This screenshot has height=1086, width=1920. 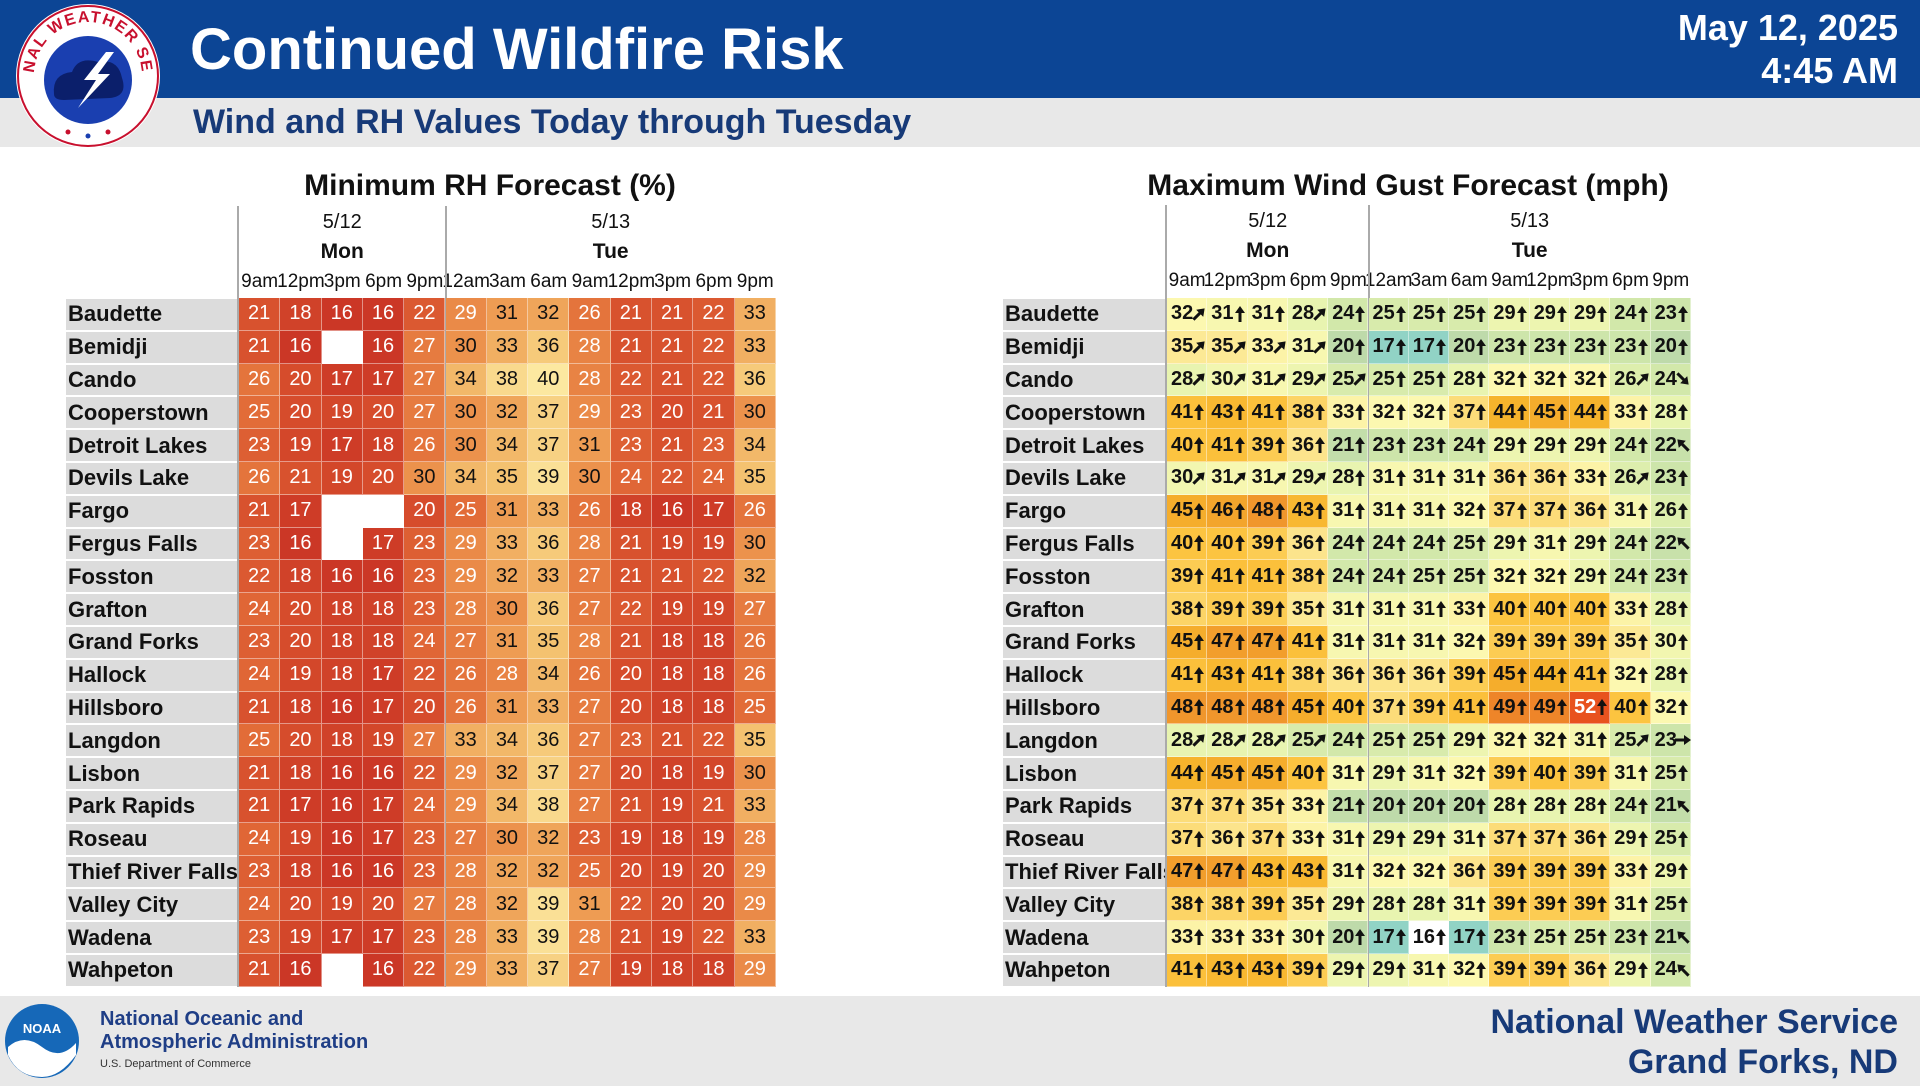 What do you see at coordinates (151, 478) in the screenshot?
I see `rh-city-label: Devils Lake` at bounding box center [151, 478].